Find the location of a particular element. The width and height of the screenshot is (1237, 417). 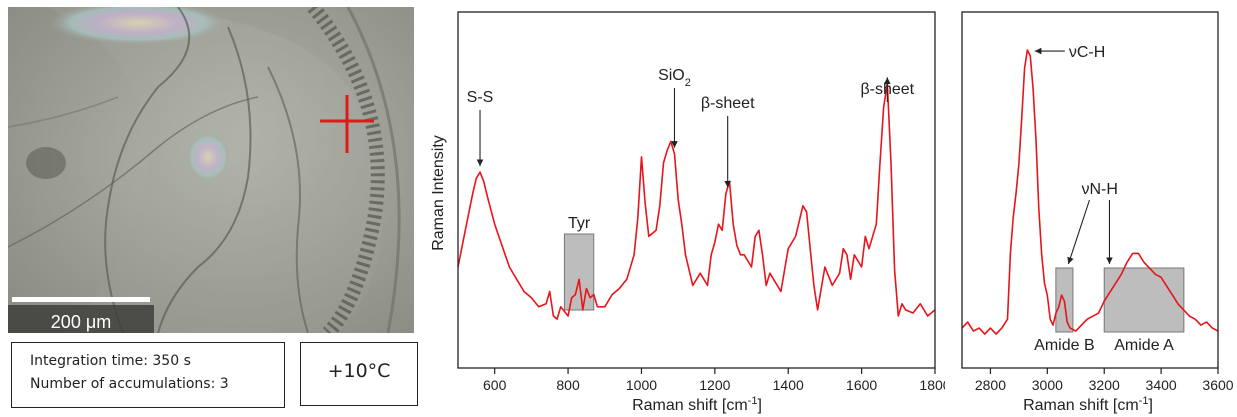

scale-bar-label: 200 μm is located at coordinates (81, 322).